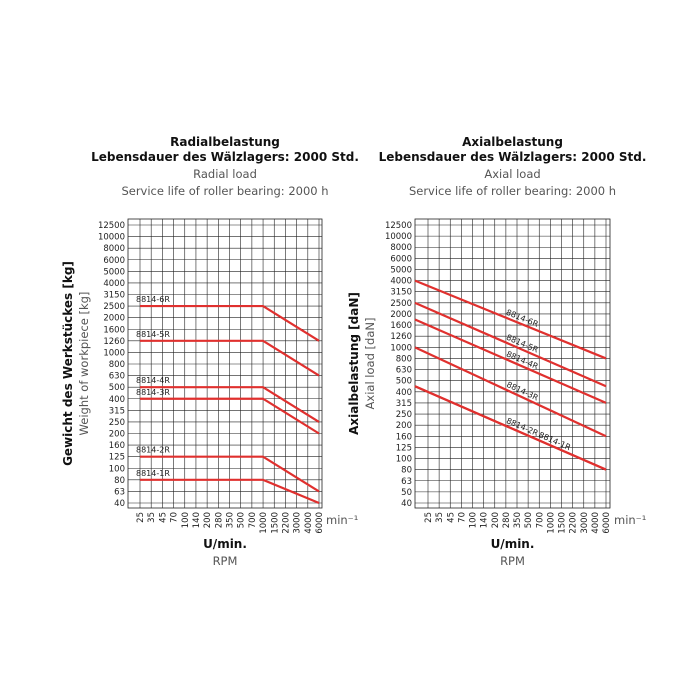 The image size is (700, 700). What do you see at coordinates (84, 364) in the screenshot?
I see `y-axis-subtitle: Weight of workpiece [kg]` at bounding box center [84, 364].